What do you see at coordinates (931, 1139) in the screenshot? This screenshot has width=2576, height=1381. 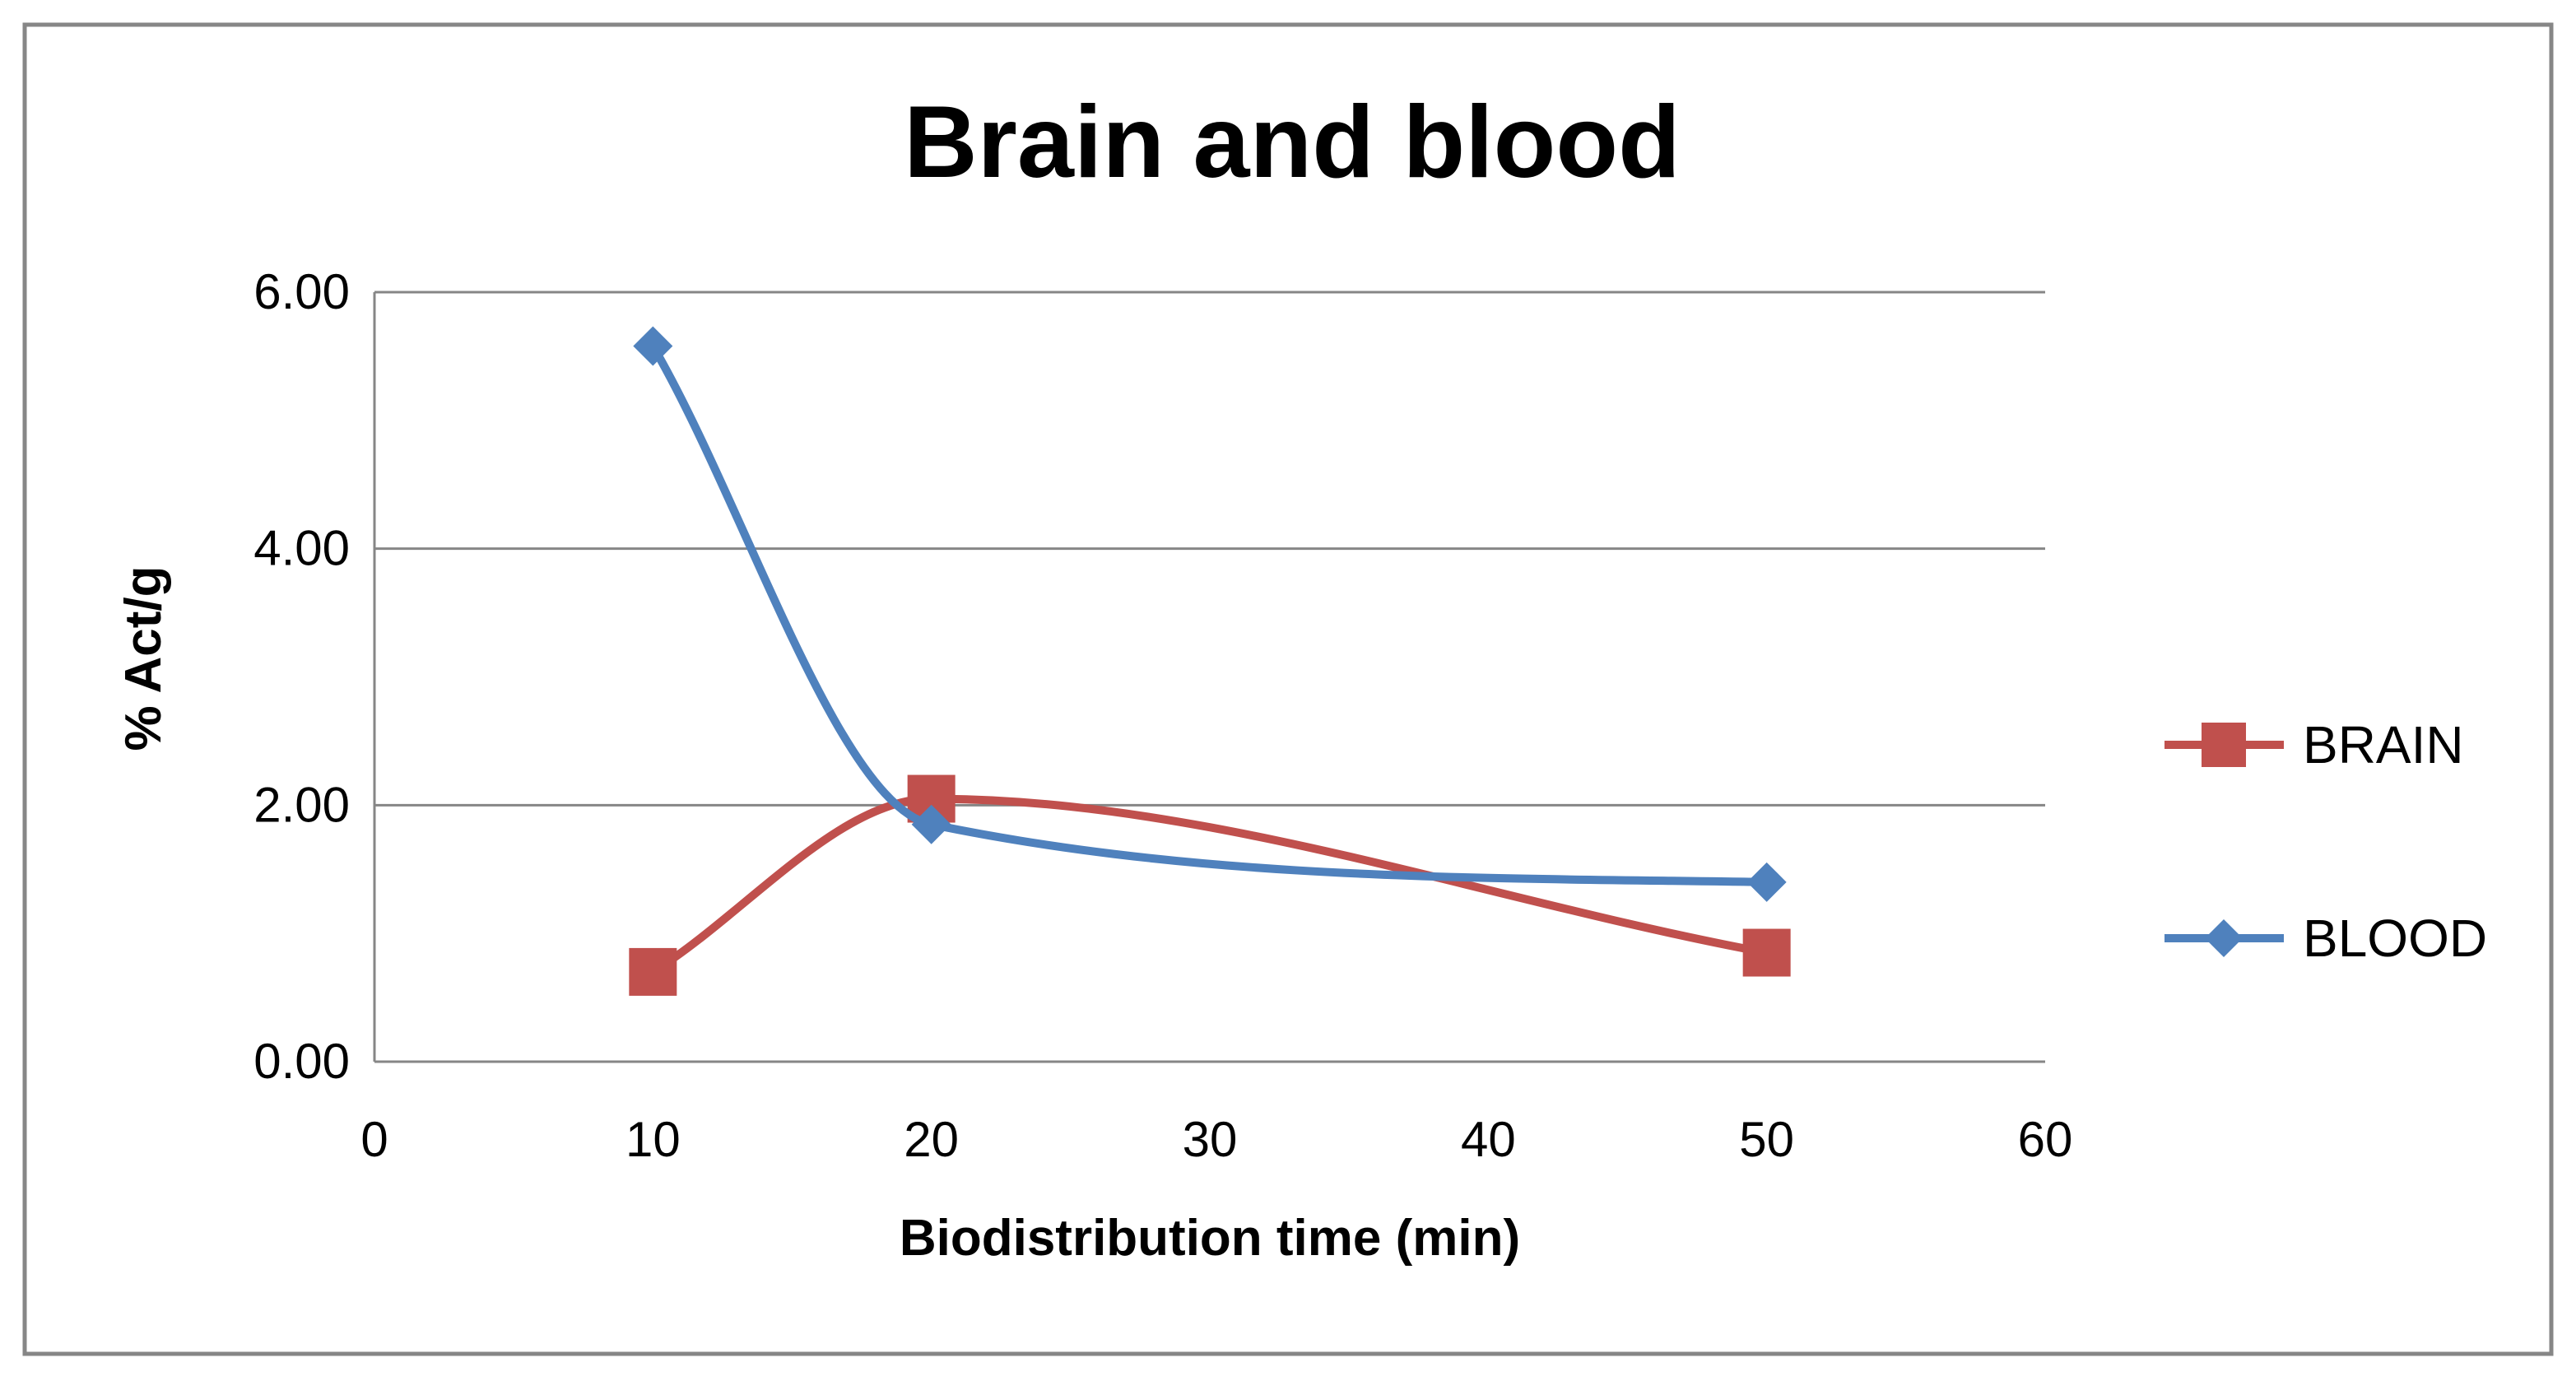 I see `x-tick-label: 20` at bounding box center [931, 1139].